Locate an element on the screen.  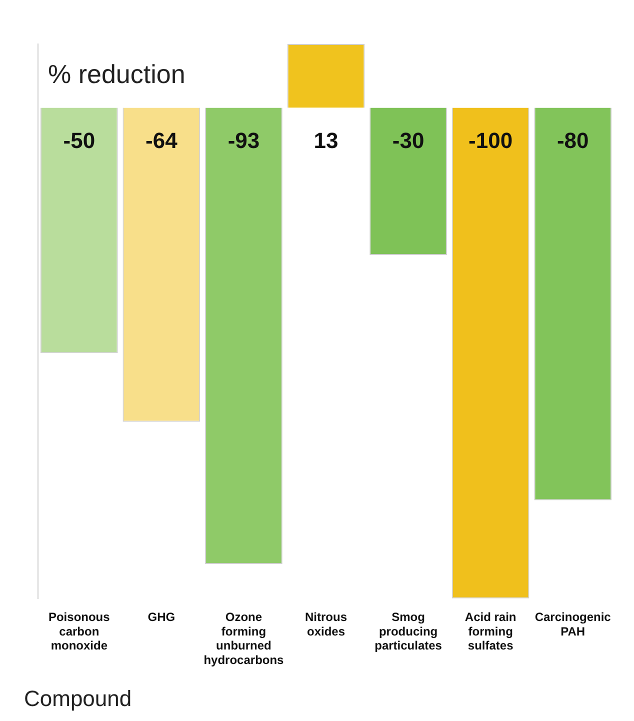
x-tick-label: Smog producing particulates is located at coordinates (408, 631).